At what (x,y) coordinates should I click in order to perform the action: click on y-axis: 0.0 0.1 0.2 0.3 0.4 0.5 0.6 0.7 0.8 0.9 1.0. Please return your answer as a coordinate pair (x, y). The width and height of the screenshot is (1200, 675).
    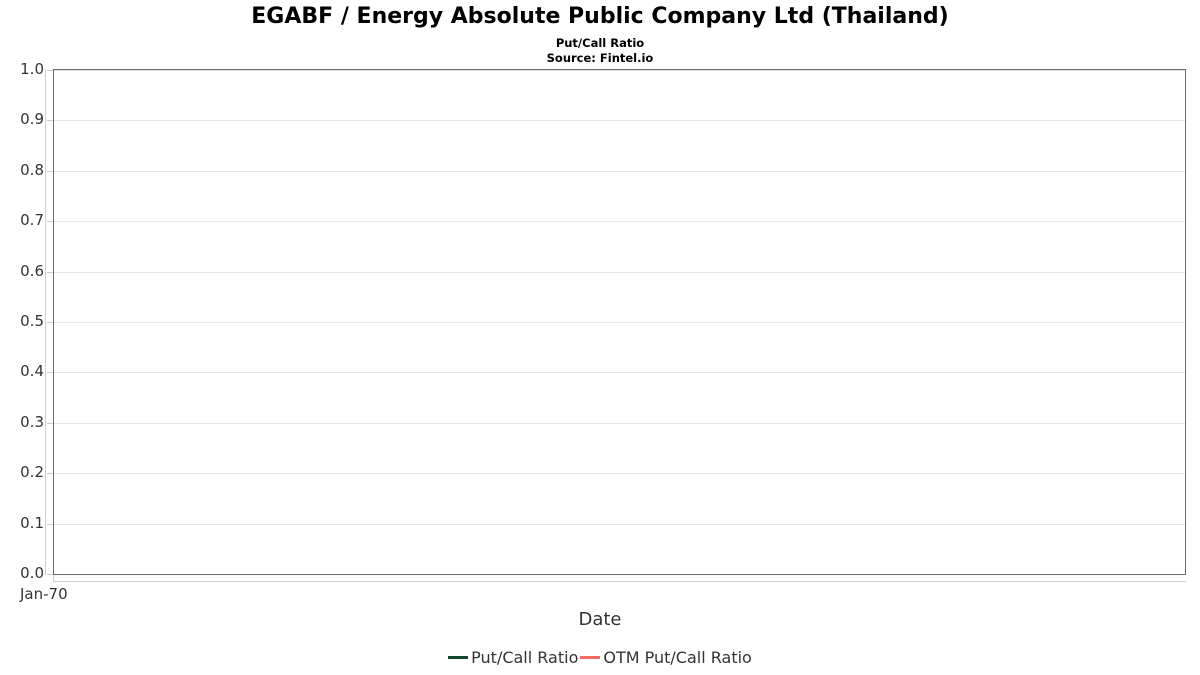
    Looking at the image, I should click on (26, 321).